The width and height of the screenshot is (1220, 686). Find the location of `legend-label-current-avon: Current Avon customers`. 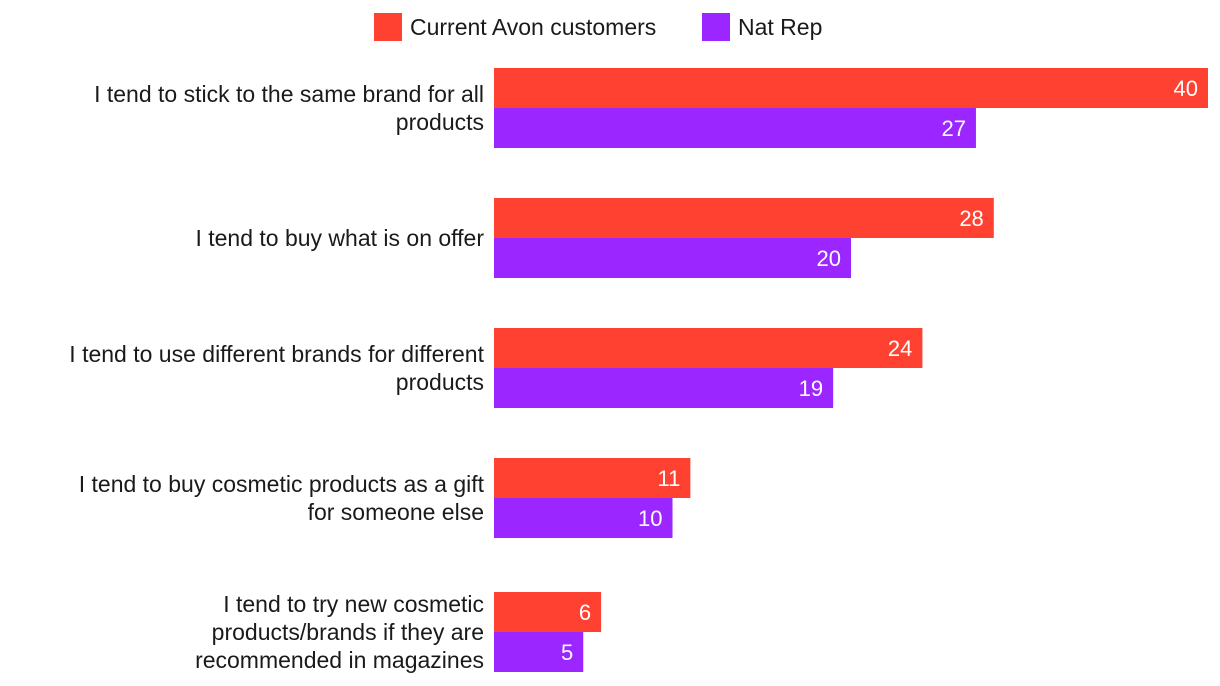

legend-label-current-avon: Current Avon customers is located at coordinates (533, 26).